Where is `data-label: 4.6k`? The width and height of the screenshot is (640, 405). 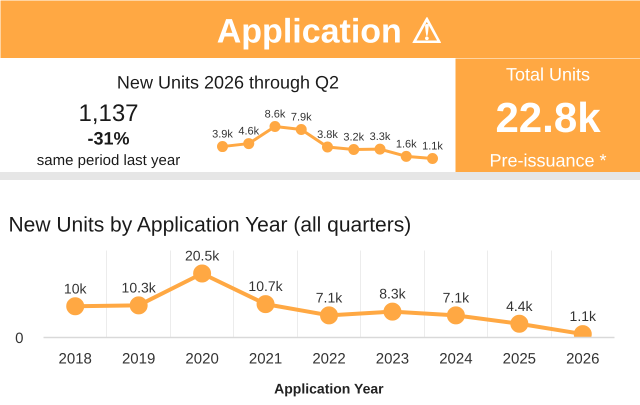 data-label: 4.6k is located at coordinates (249, 132).